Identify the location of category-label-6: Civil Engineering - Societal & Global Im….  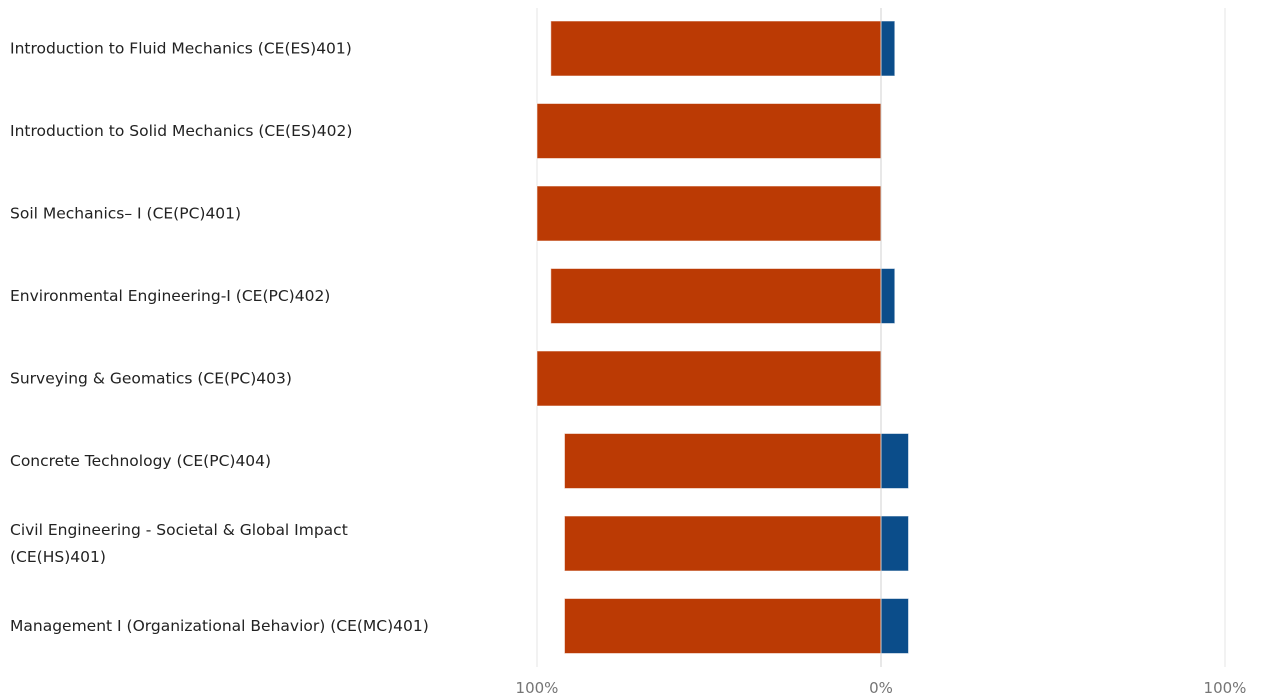
(179, 543).